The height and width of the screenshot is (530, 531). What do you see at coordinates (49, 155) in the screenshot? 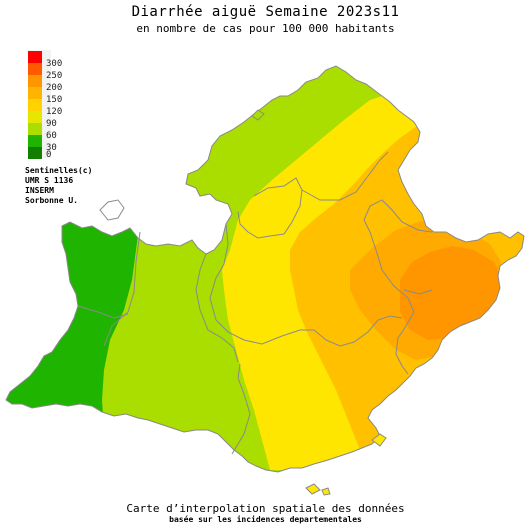
I see `legend-label-0: 0` at bounding box center [49, 155].